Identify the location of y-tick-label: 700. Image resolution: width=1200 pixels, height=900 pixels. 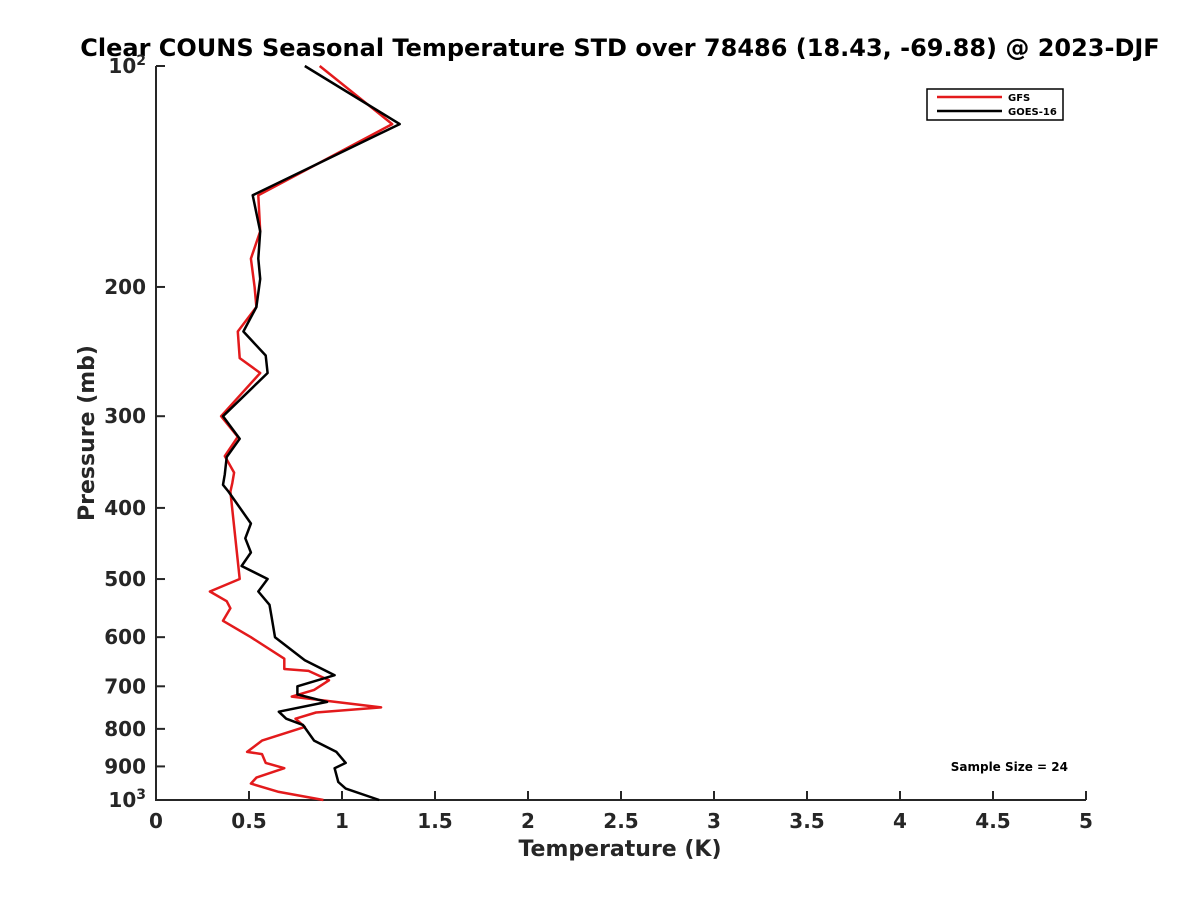
(125, 686).